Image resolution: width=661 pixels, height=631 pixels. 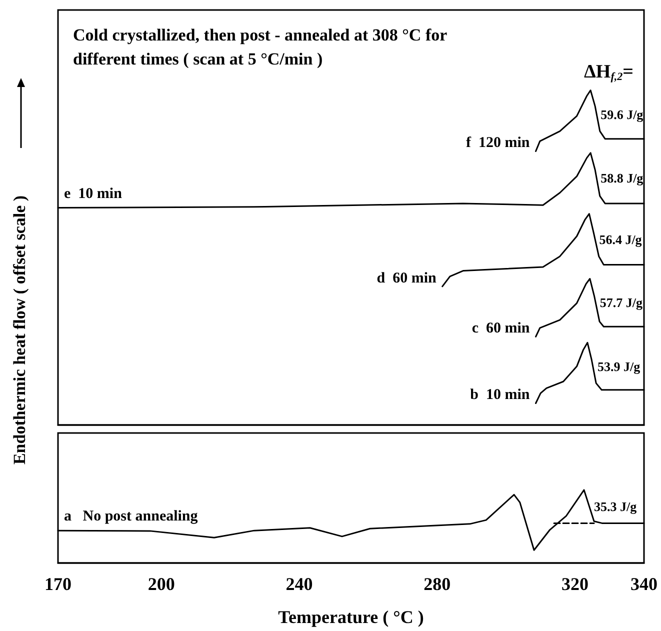 I want to click on series-label: d 60 min, so click(x=406, y=278).